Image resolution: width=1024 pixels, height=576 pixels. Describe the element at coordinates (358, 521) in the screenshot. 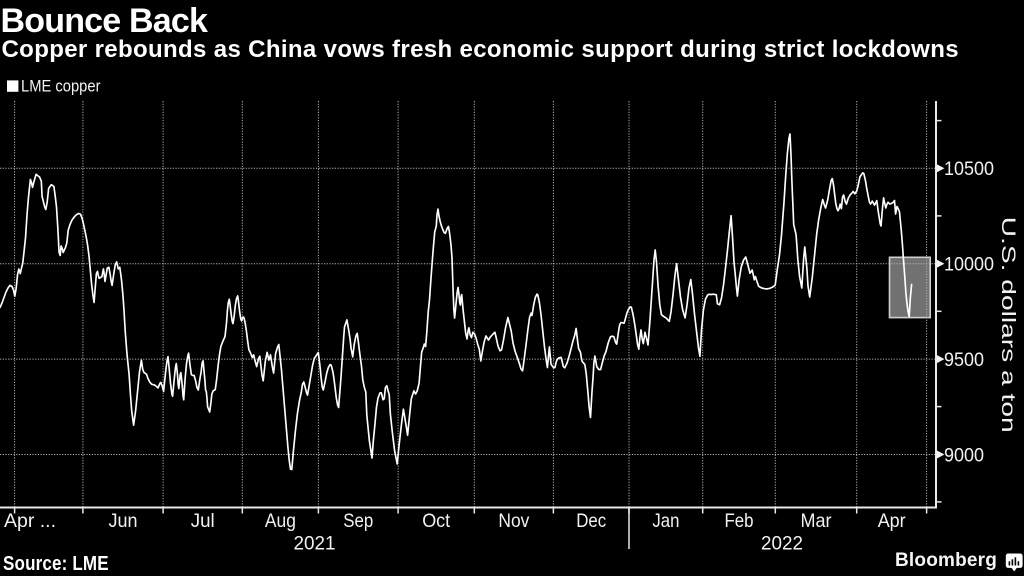

I see `svg-text: Sep` at that location.